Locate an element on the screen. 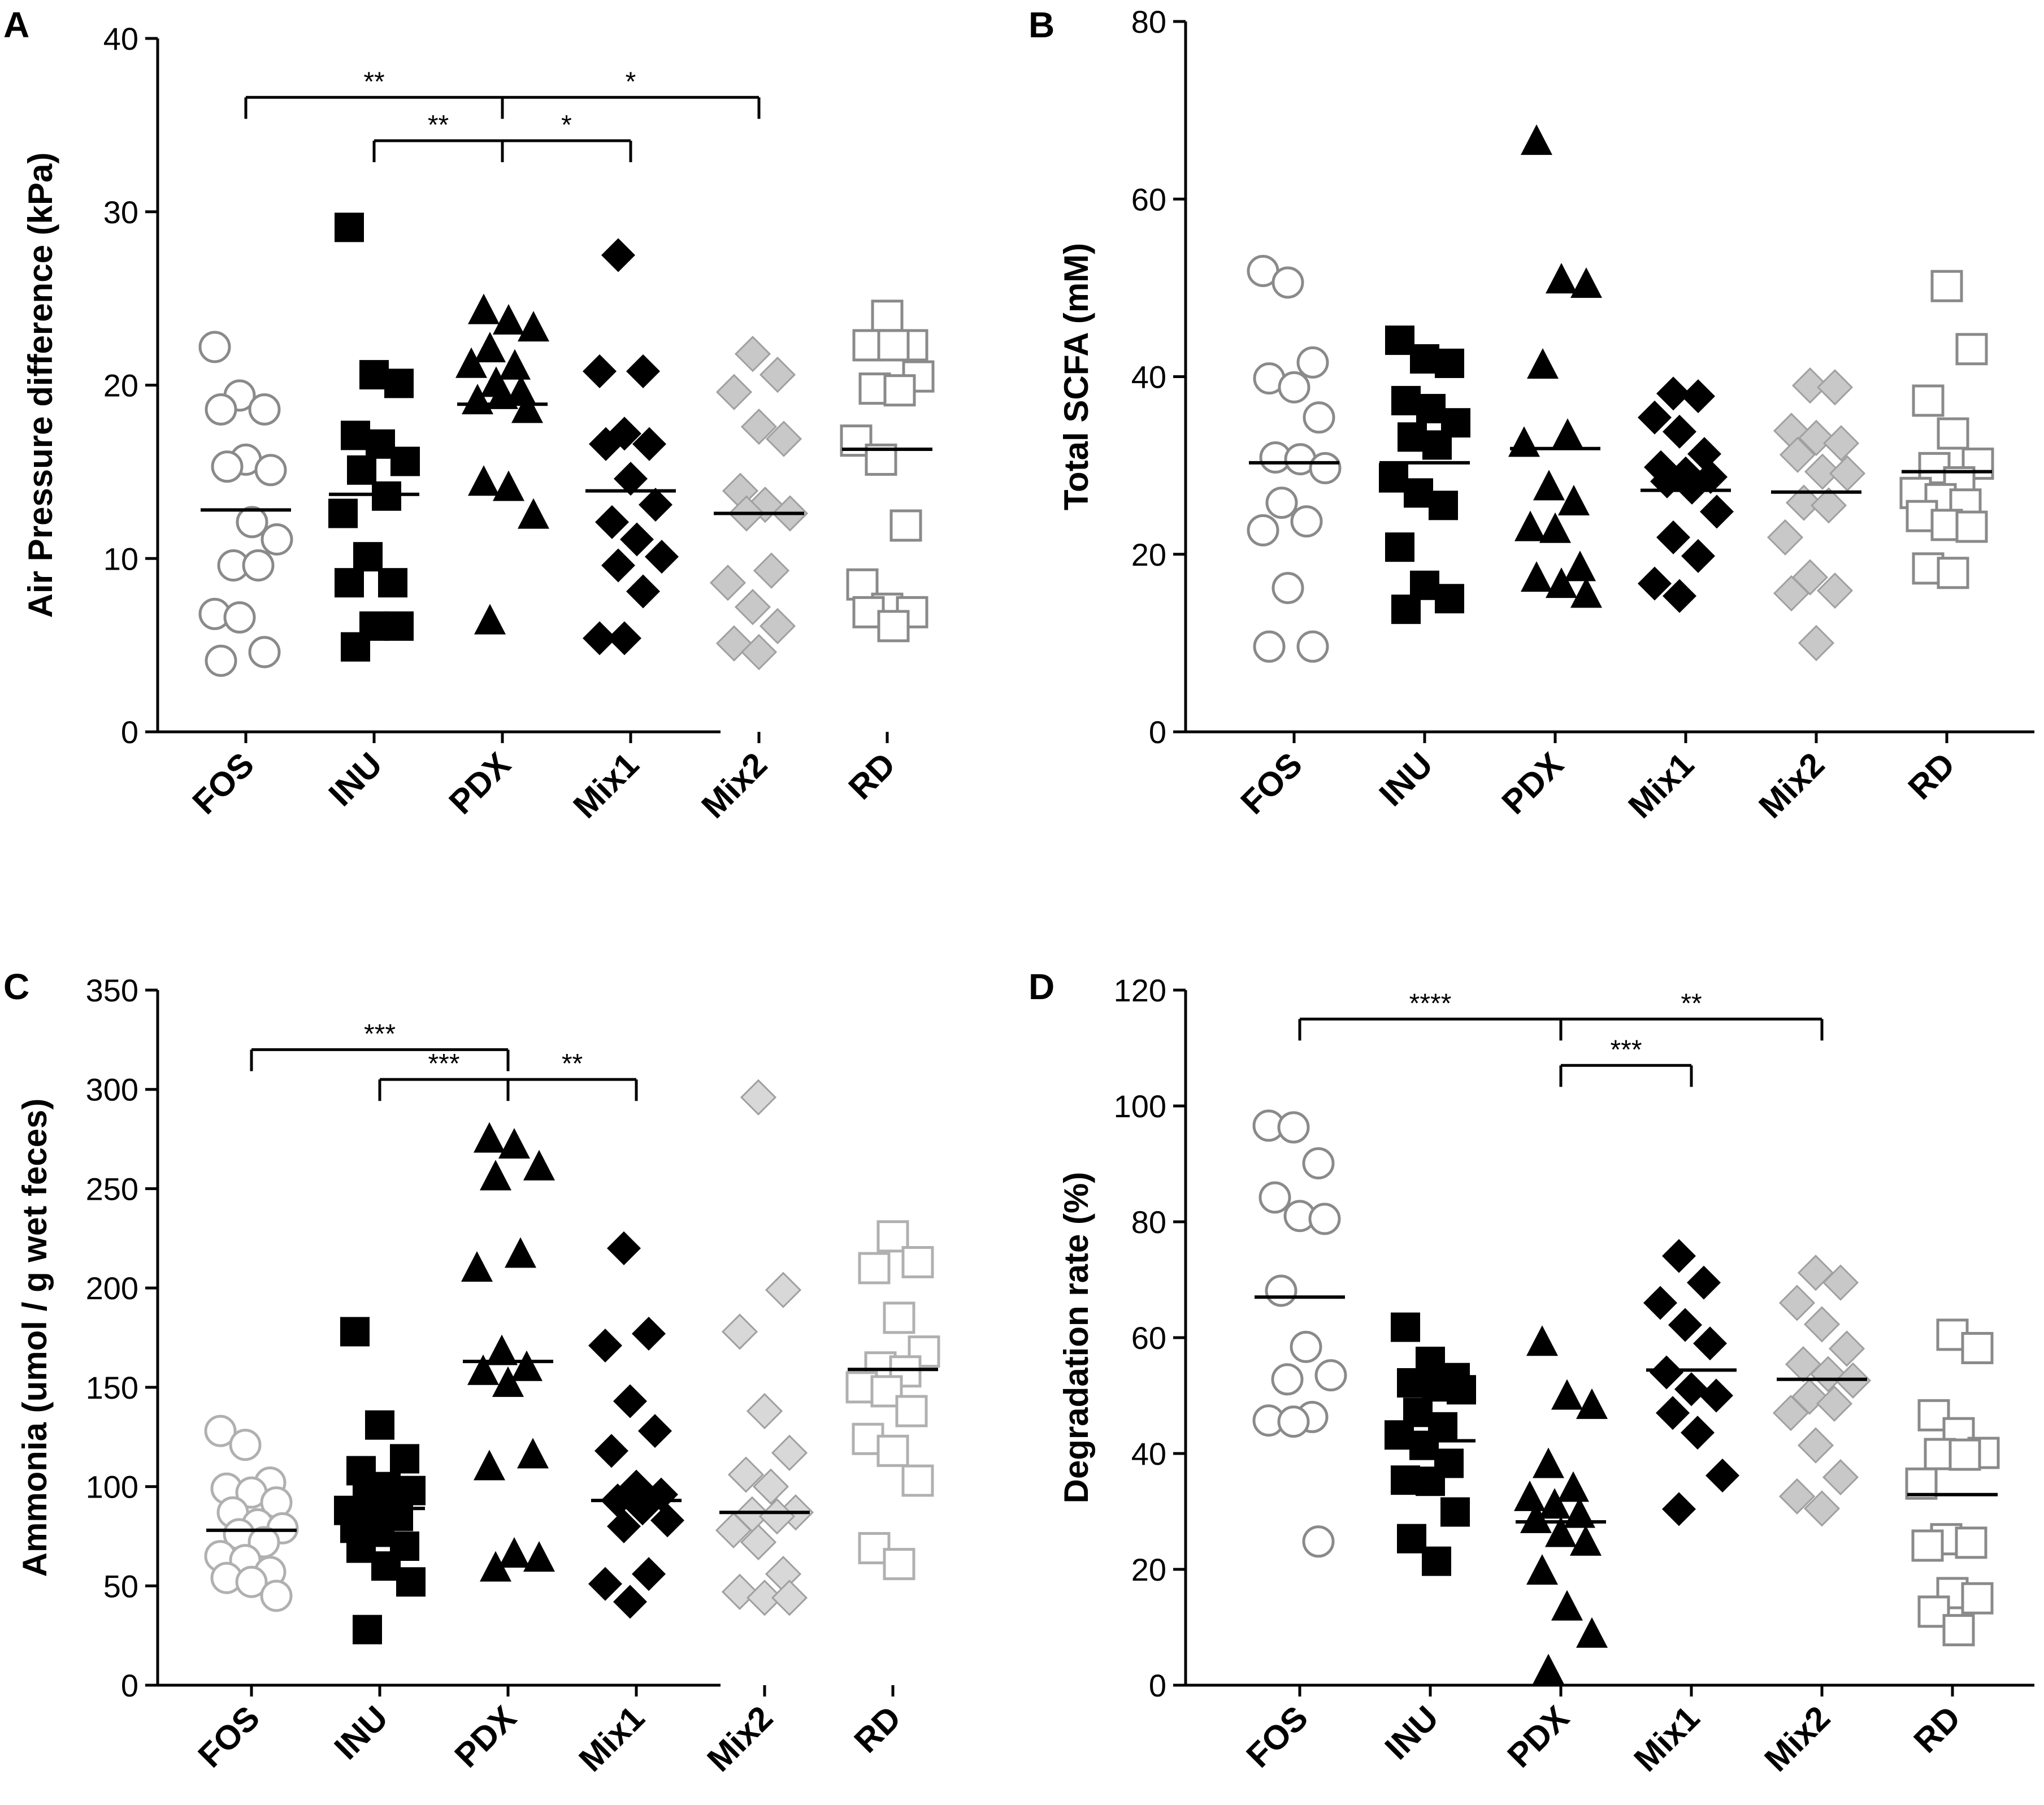  x-tick-label: FOS is located at coordinates (224, 783).